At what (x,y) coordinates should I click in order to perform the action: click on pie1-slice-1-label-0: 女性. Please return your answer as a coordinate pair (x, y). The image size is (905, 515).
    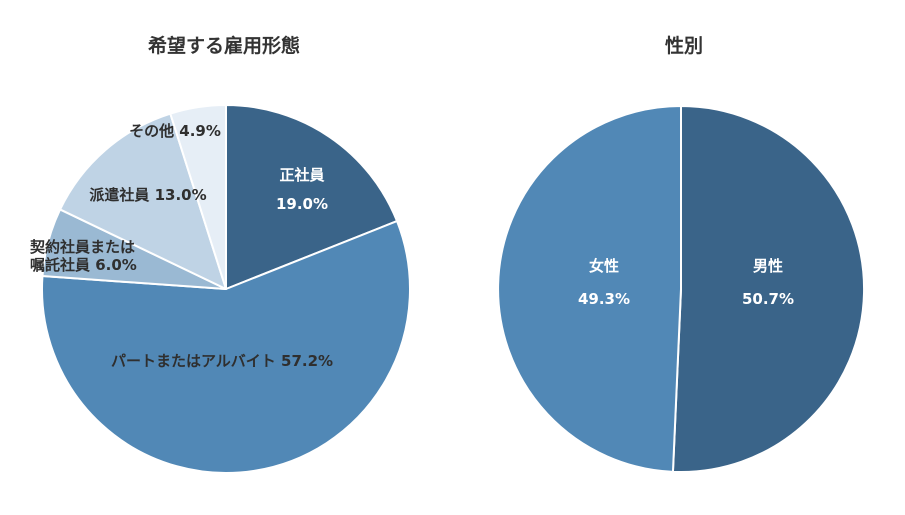
    Looking at the image, I should click on (604, 266).